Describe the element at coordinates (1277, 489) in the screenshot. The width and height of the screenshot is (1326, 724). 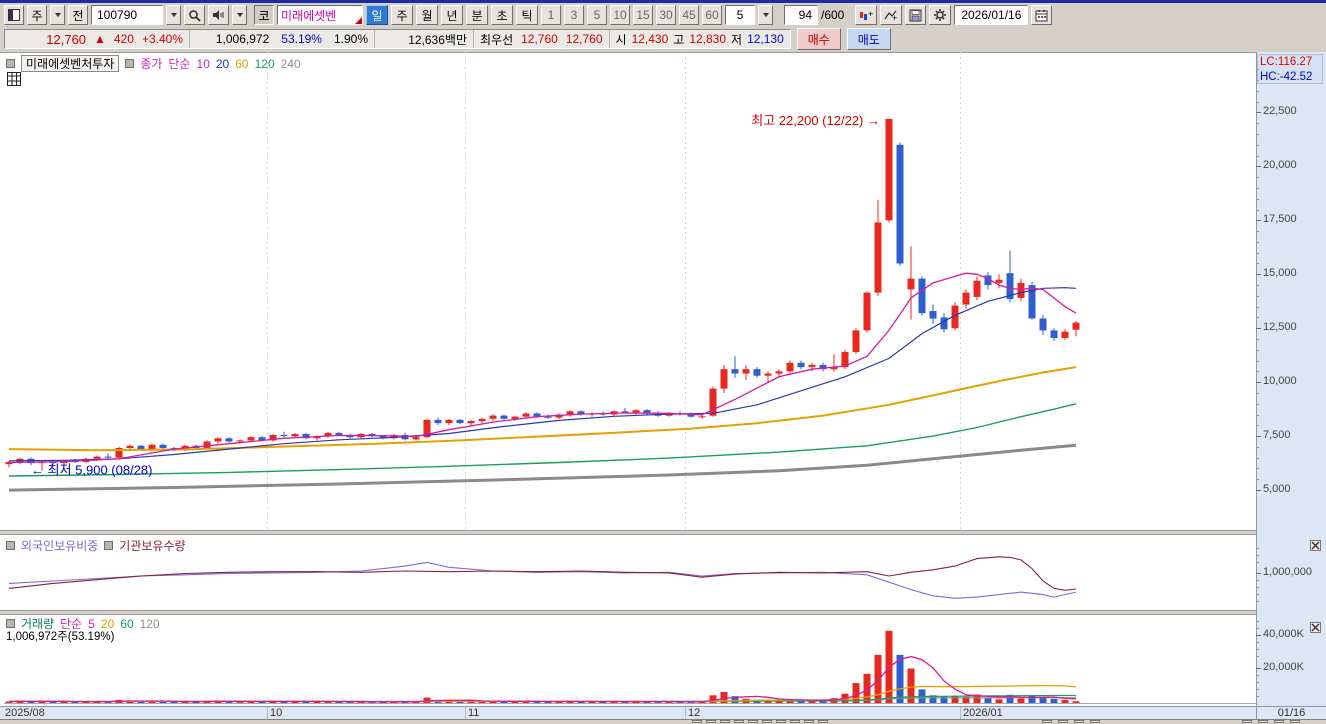
I see `price-tick-label: 5,000` at that location.